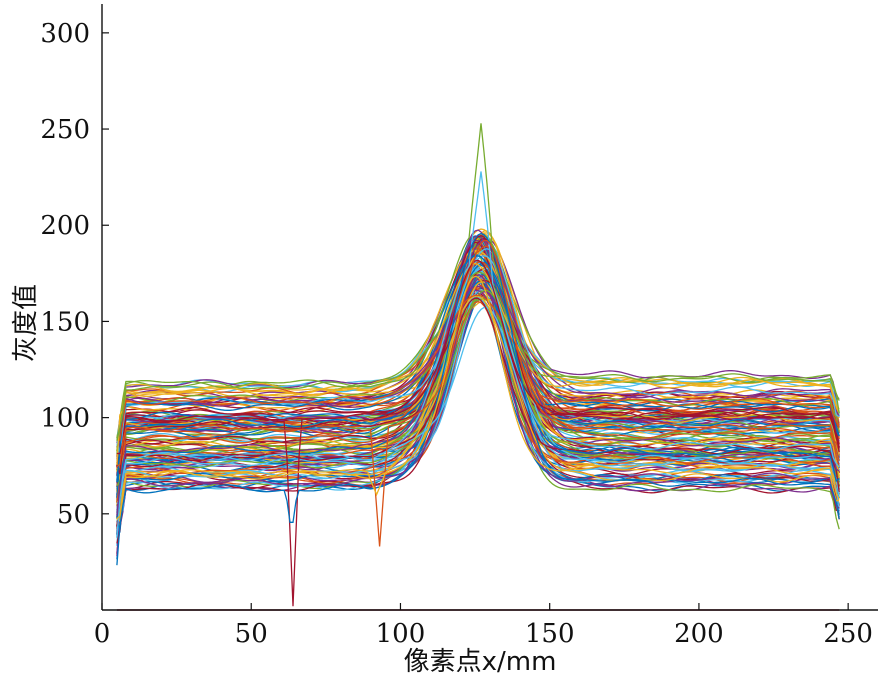 This screenshot has height=691, width=886. Describe the element at coordinates (102, 634) in the screenshot. I see `x-tick-label: 0` at that location.